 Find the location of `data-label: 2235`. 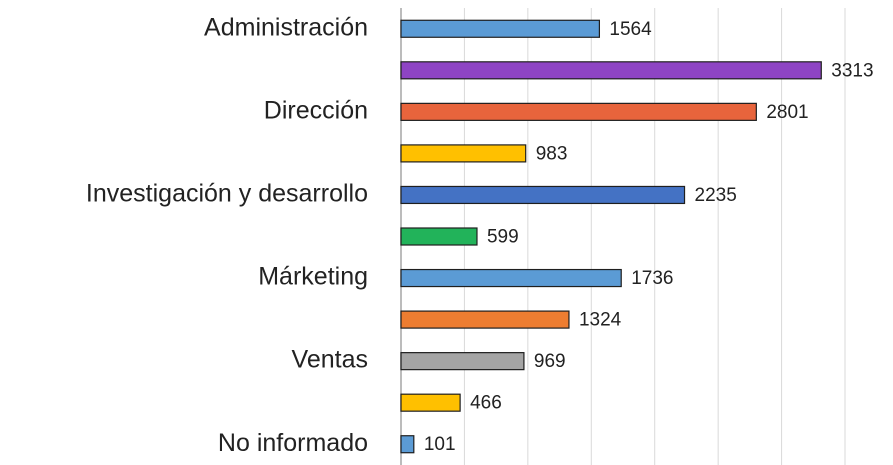

data-label: 2235 is located at coordinates (716, 195).